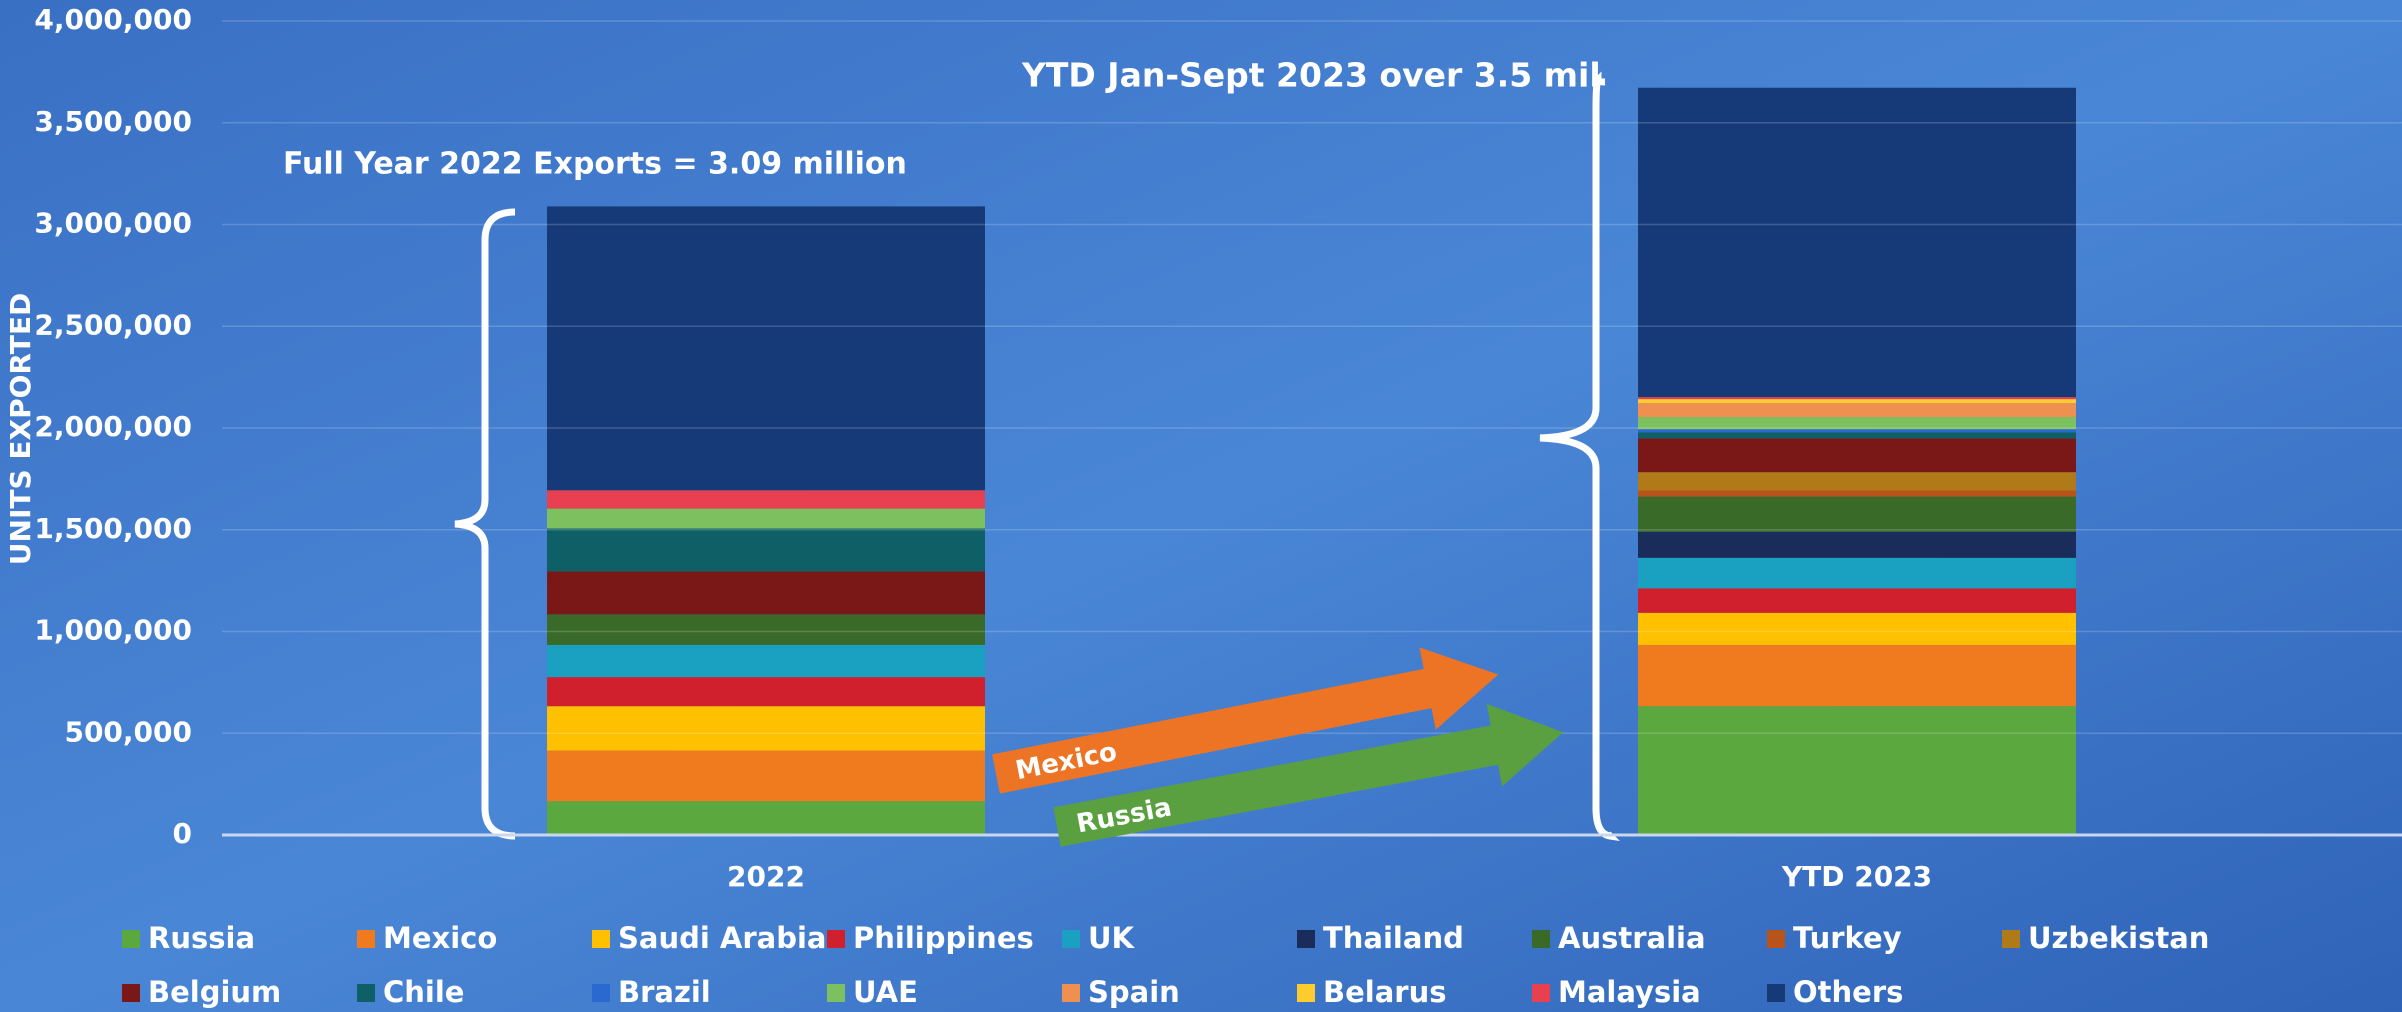  I want to click on legend-label: Thailand, so click(1393, 938).